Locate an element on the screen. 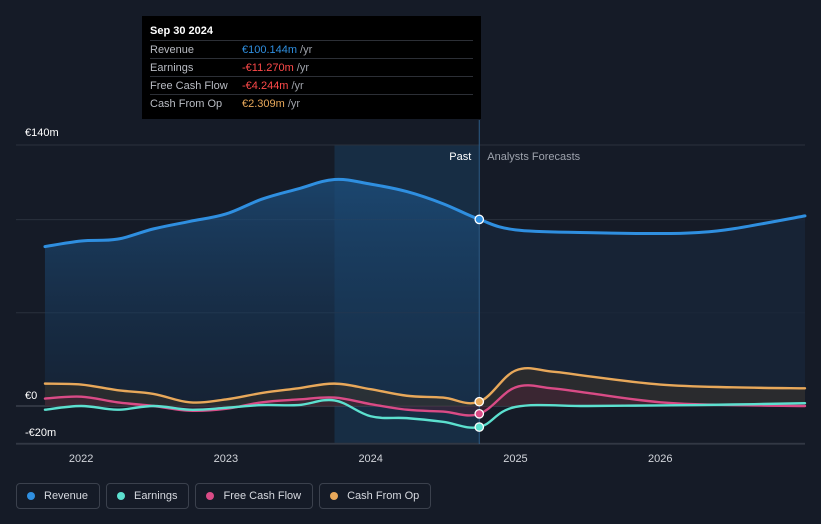 Image resolution: width=821 pixels, height=524 pixels. x-tick-label: 2024 is located at coordinates (370, 459).